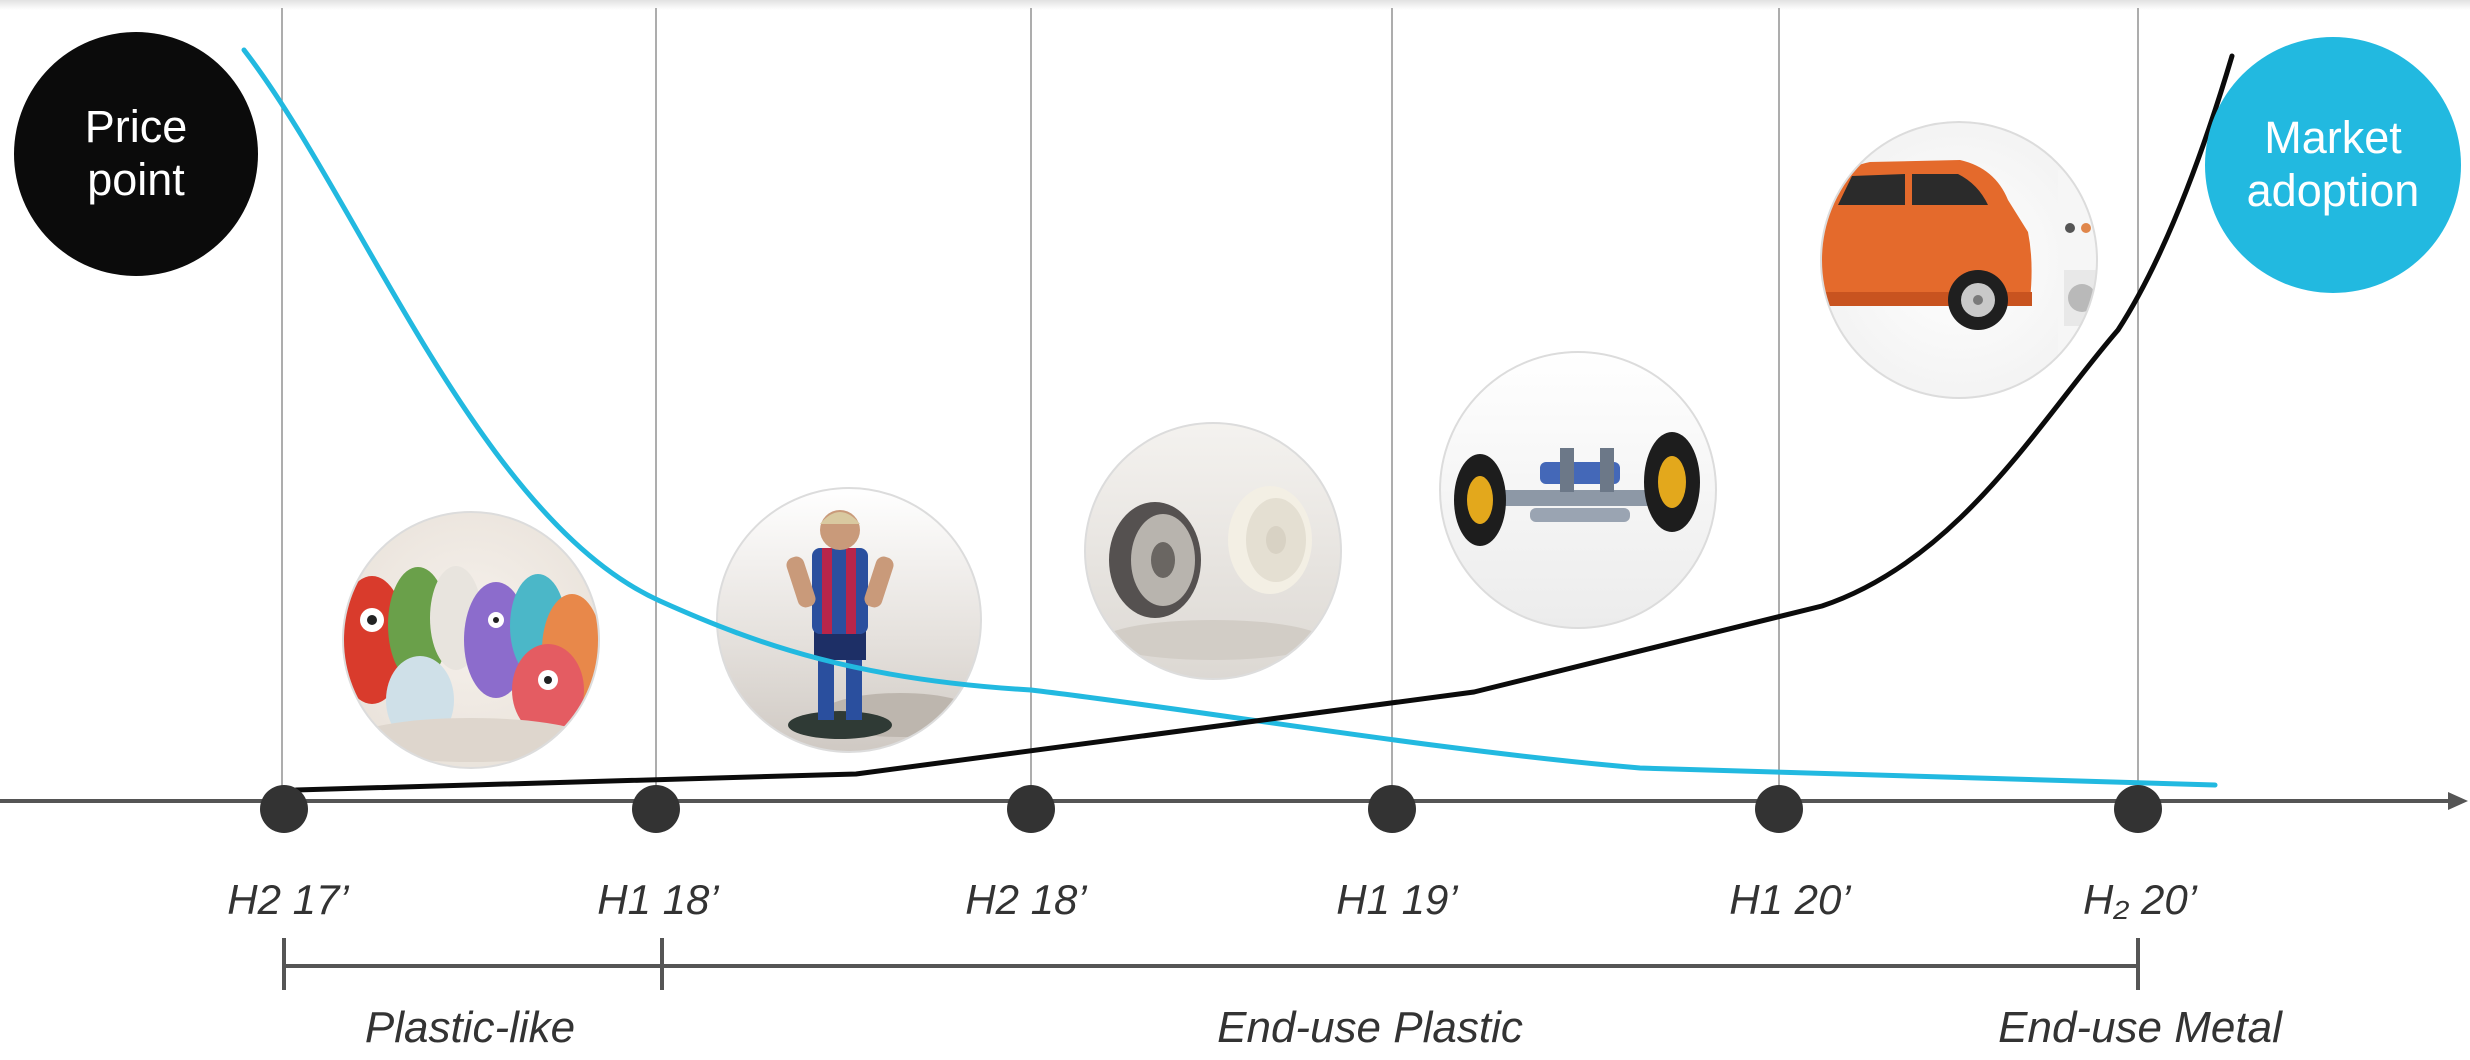  What do you see at coordinates (1370, 1027) in the screenshot?
I see `phase-label-end-use-plastic: End-use Plastic` at bounding box center [1370, 1027].